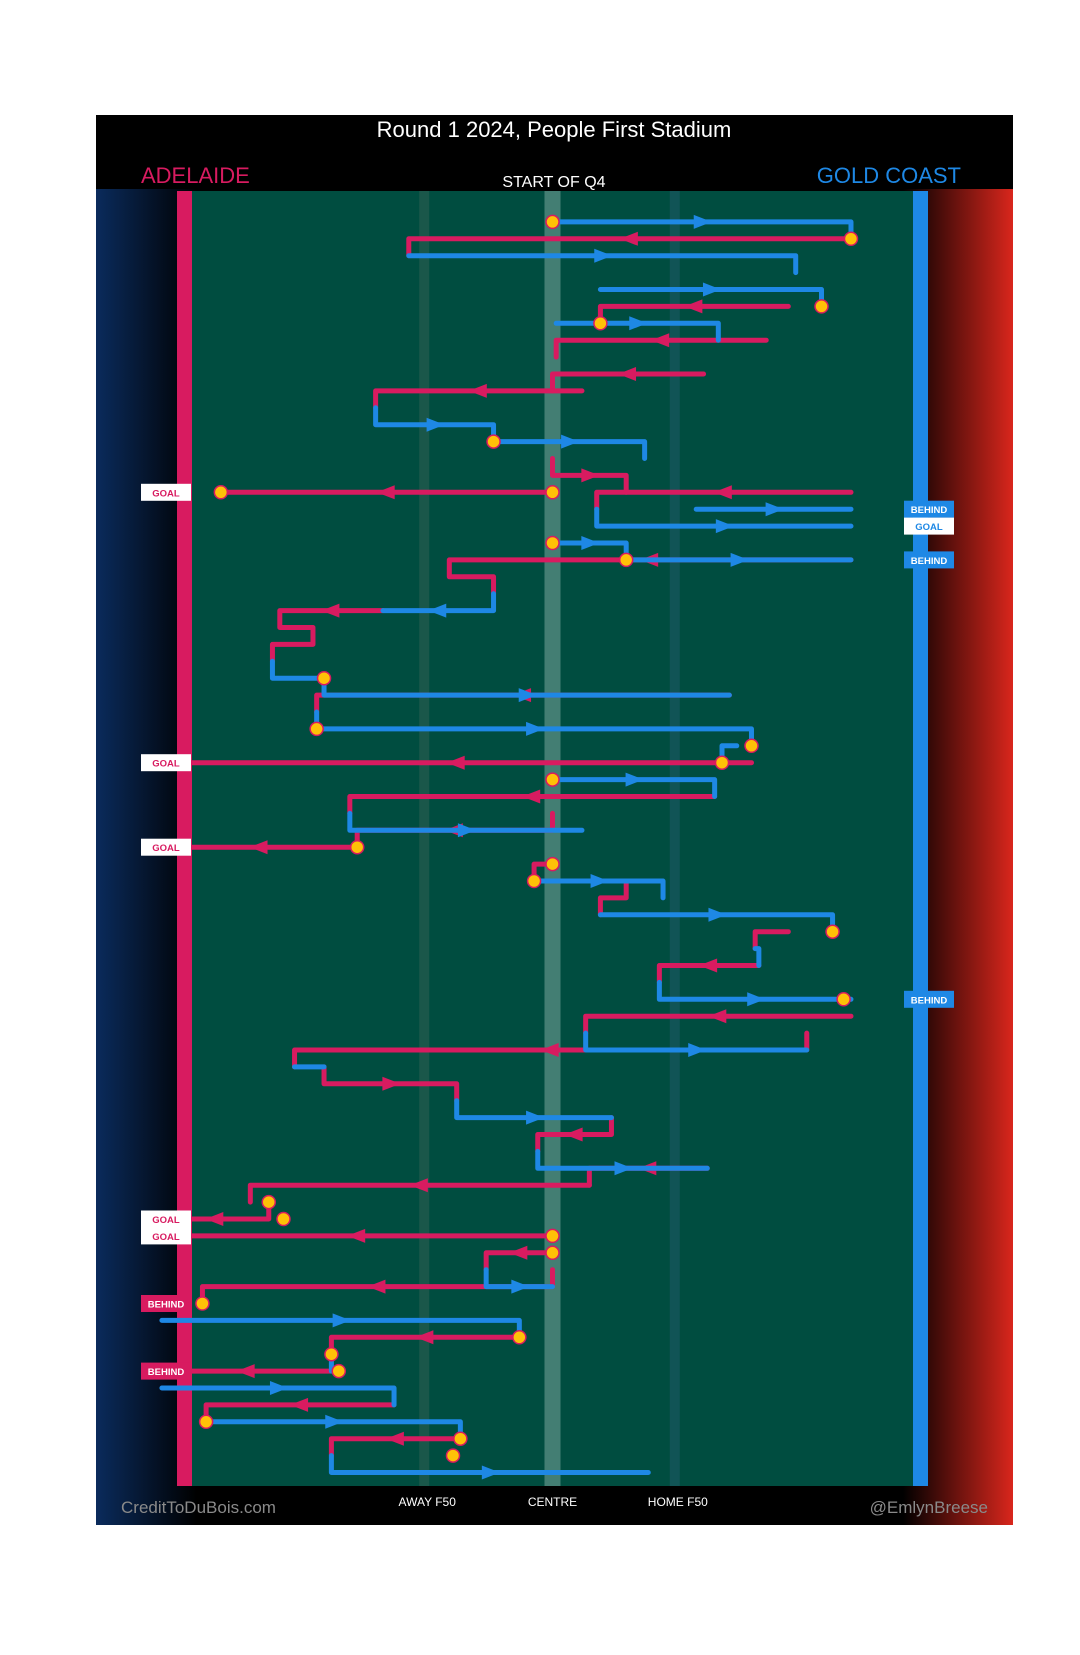 The image size is (1080, 1655). Describe the element at coordinates (889, 175) in the screenshot. I see `away-team-label: GOLD COAST` at that location.